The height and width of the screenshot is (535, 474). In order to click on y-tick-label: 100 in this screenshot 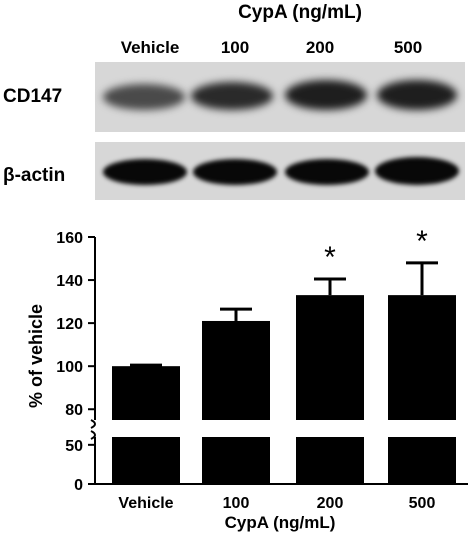, I will do `click(69, 367)`.